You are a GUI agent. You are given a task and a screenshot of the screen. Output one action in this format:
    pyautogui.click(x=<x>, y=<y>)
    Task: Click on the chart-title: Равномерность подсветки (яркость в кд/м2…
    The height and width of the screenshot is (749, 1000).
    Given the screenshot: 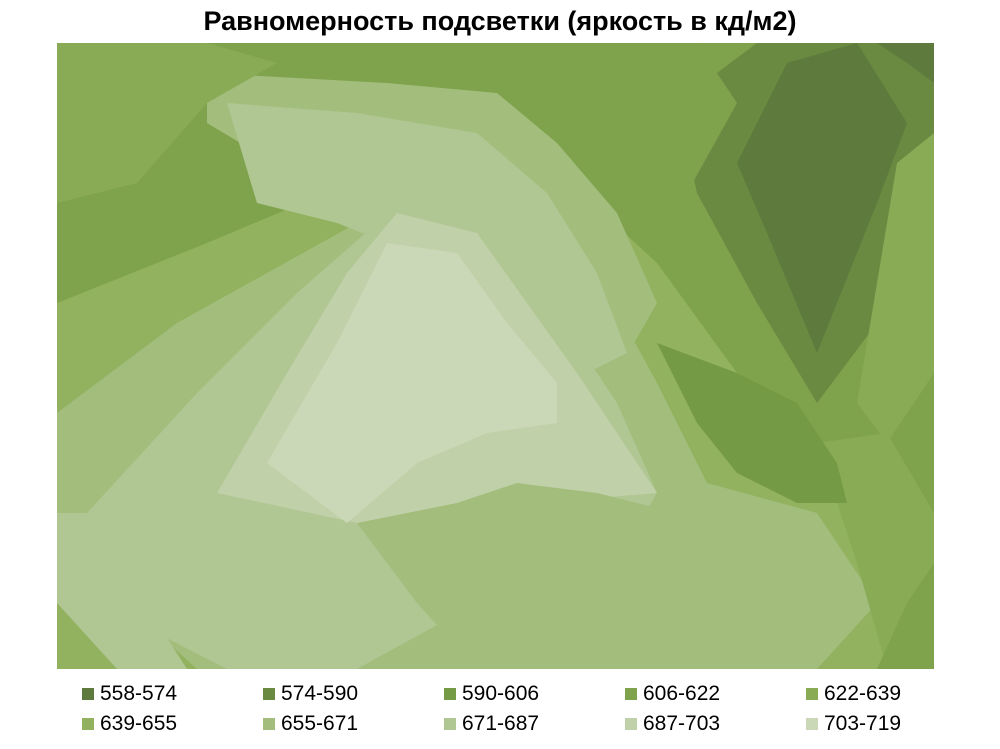 What is the action you would take?
    pyautogui.click(x=500, y=21)
    